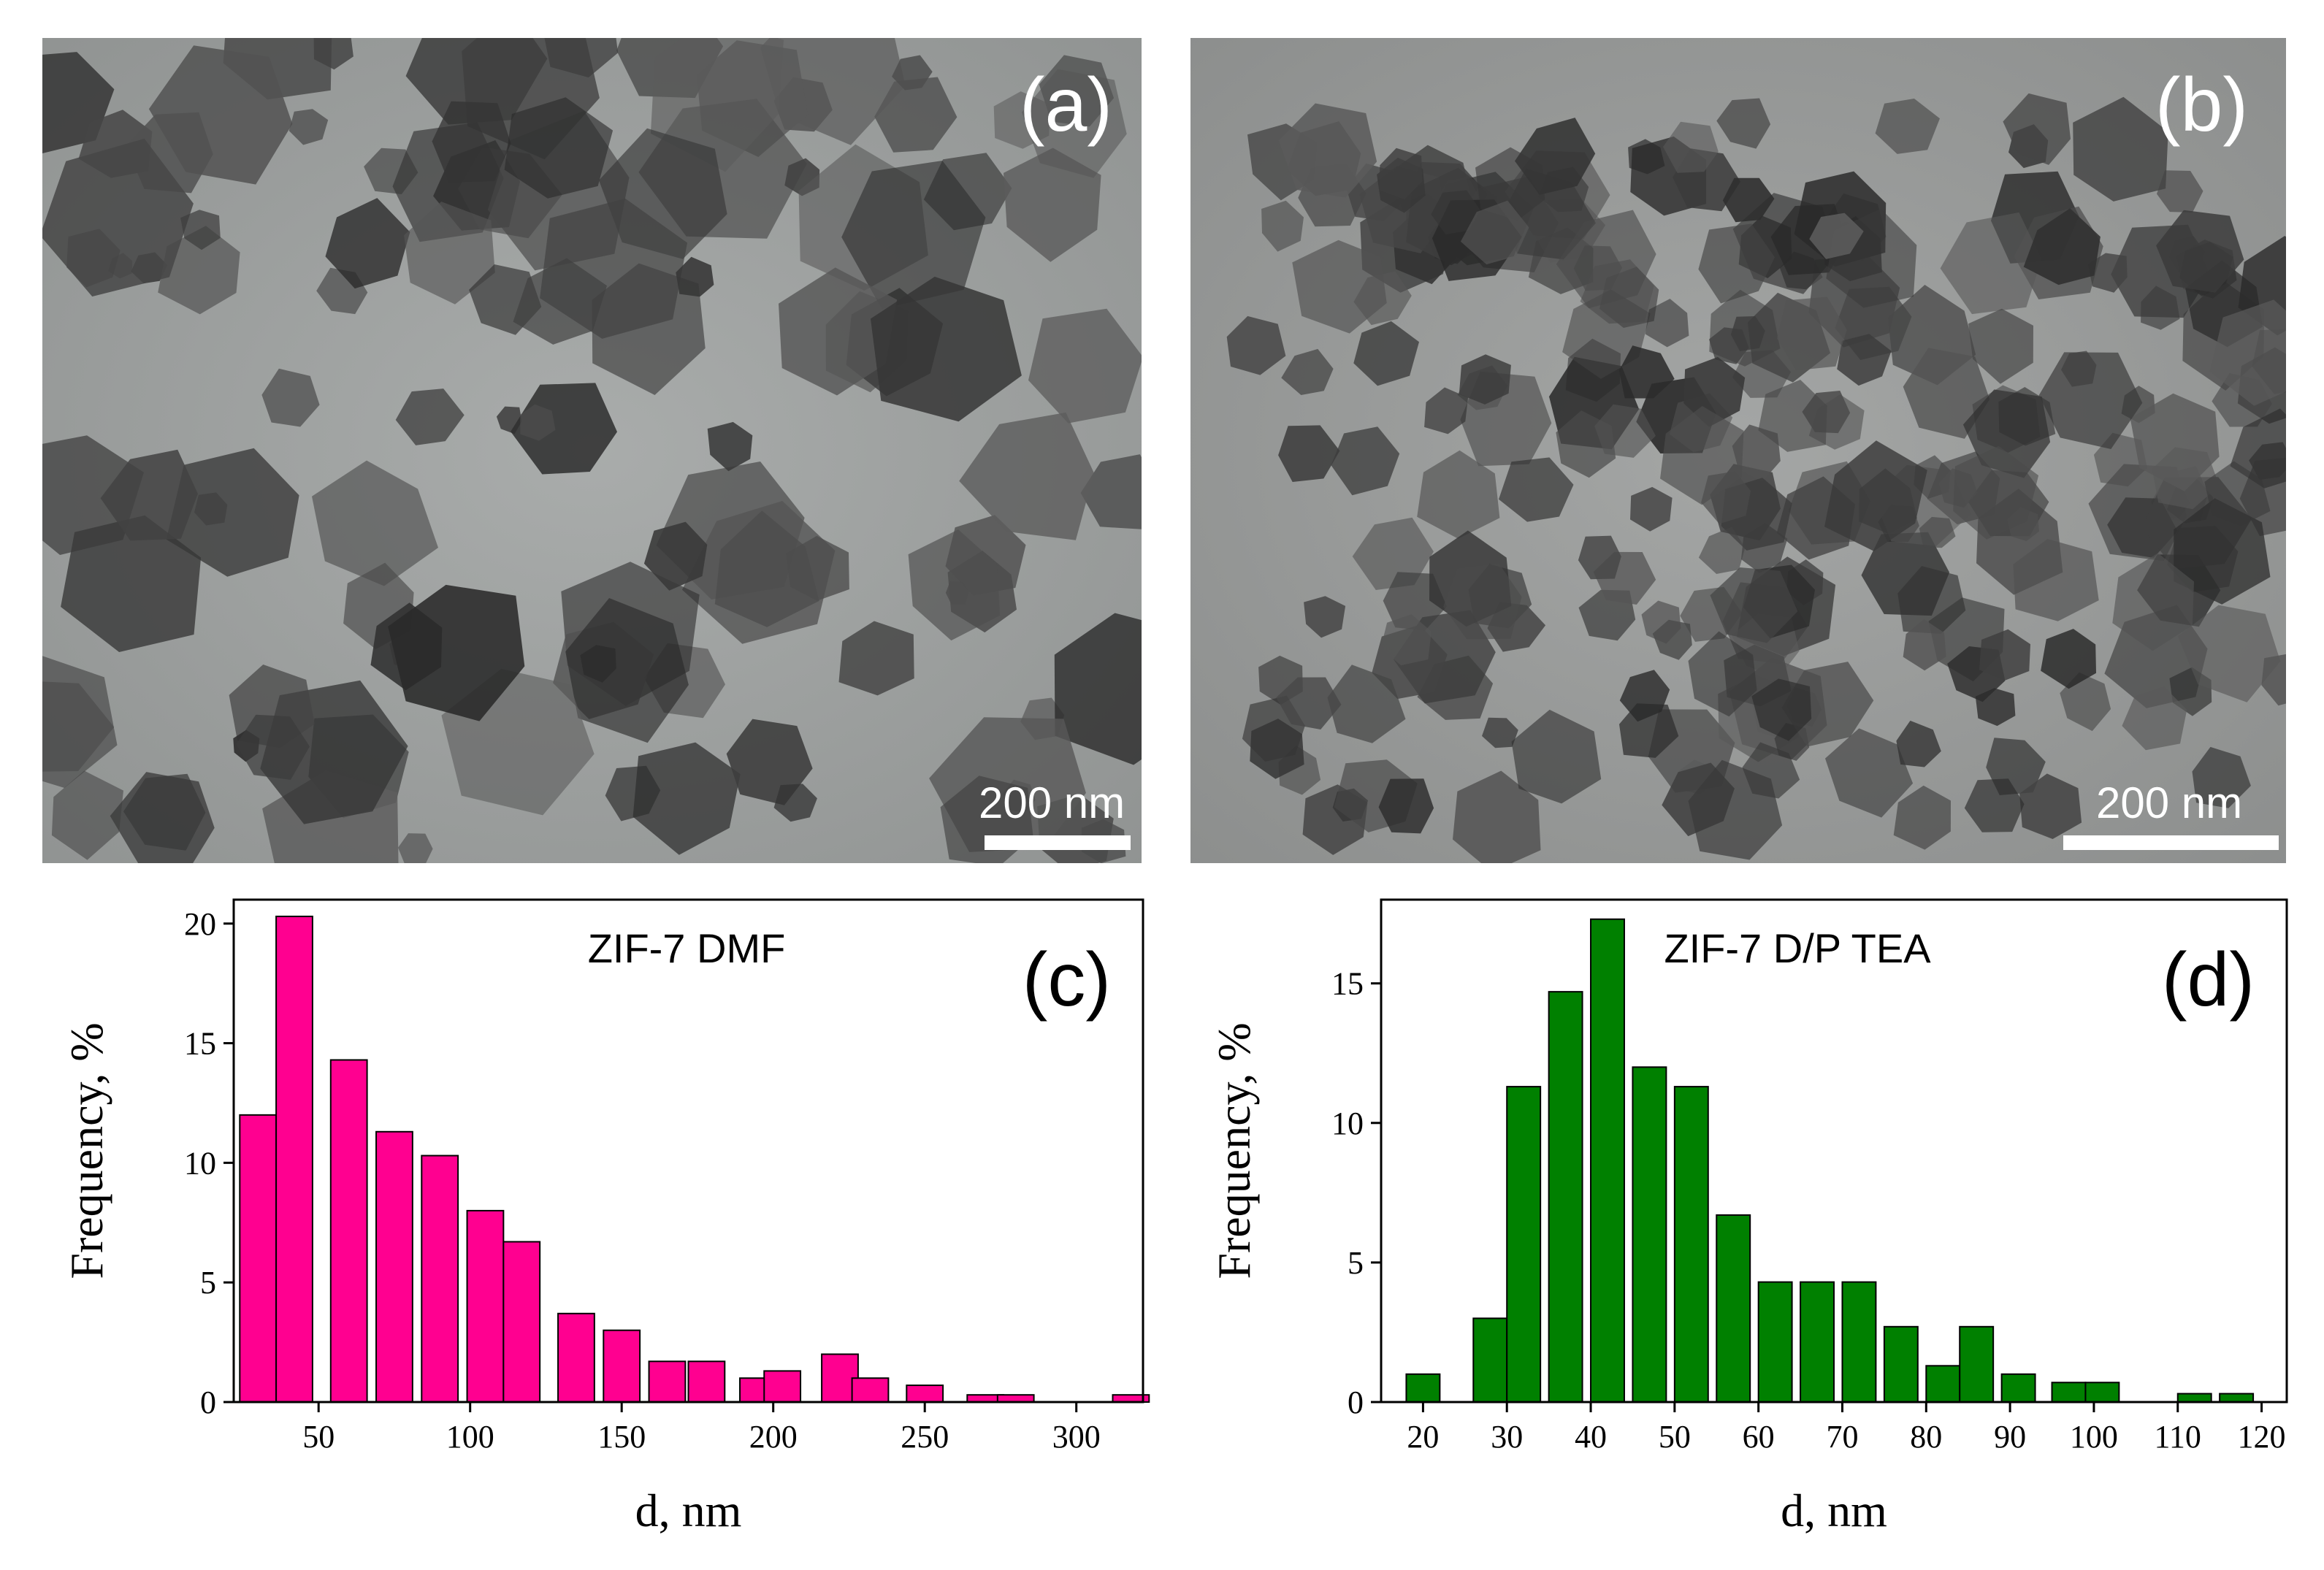 This screenshot has width=2324, height=1570. I want to click on x-tick-label: 120, so click(2262, 1437).